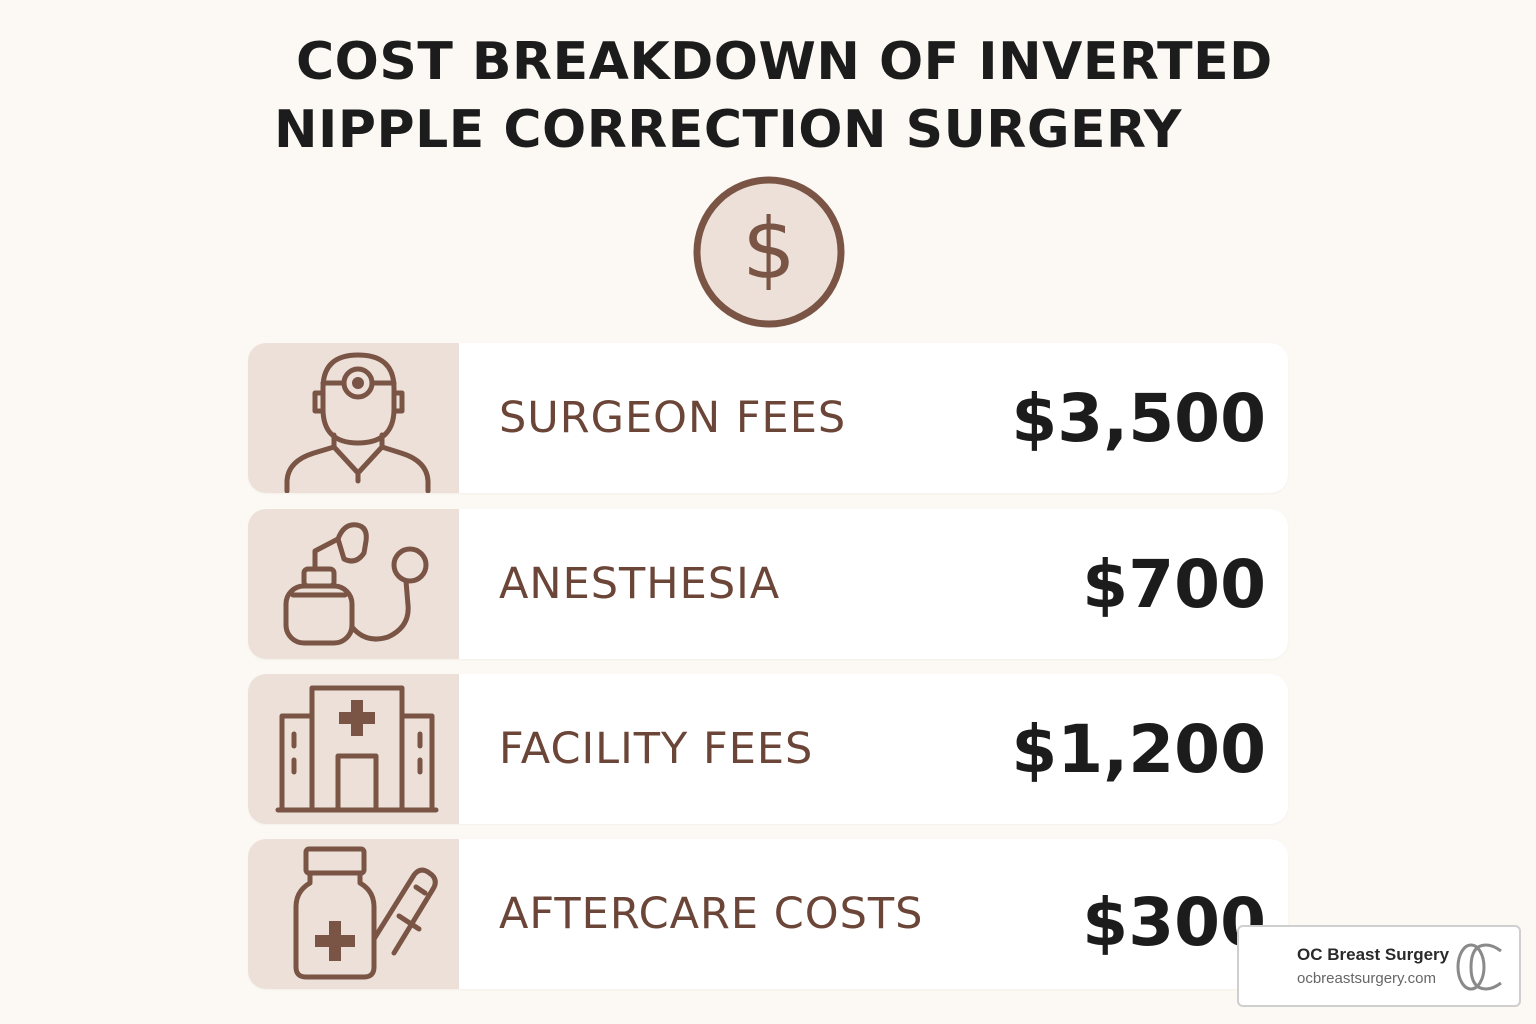  I want to click on cost-label: FACILITY FEES, so click(656, 749).